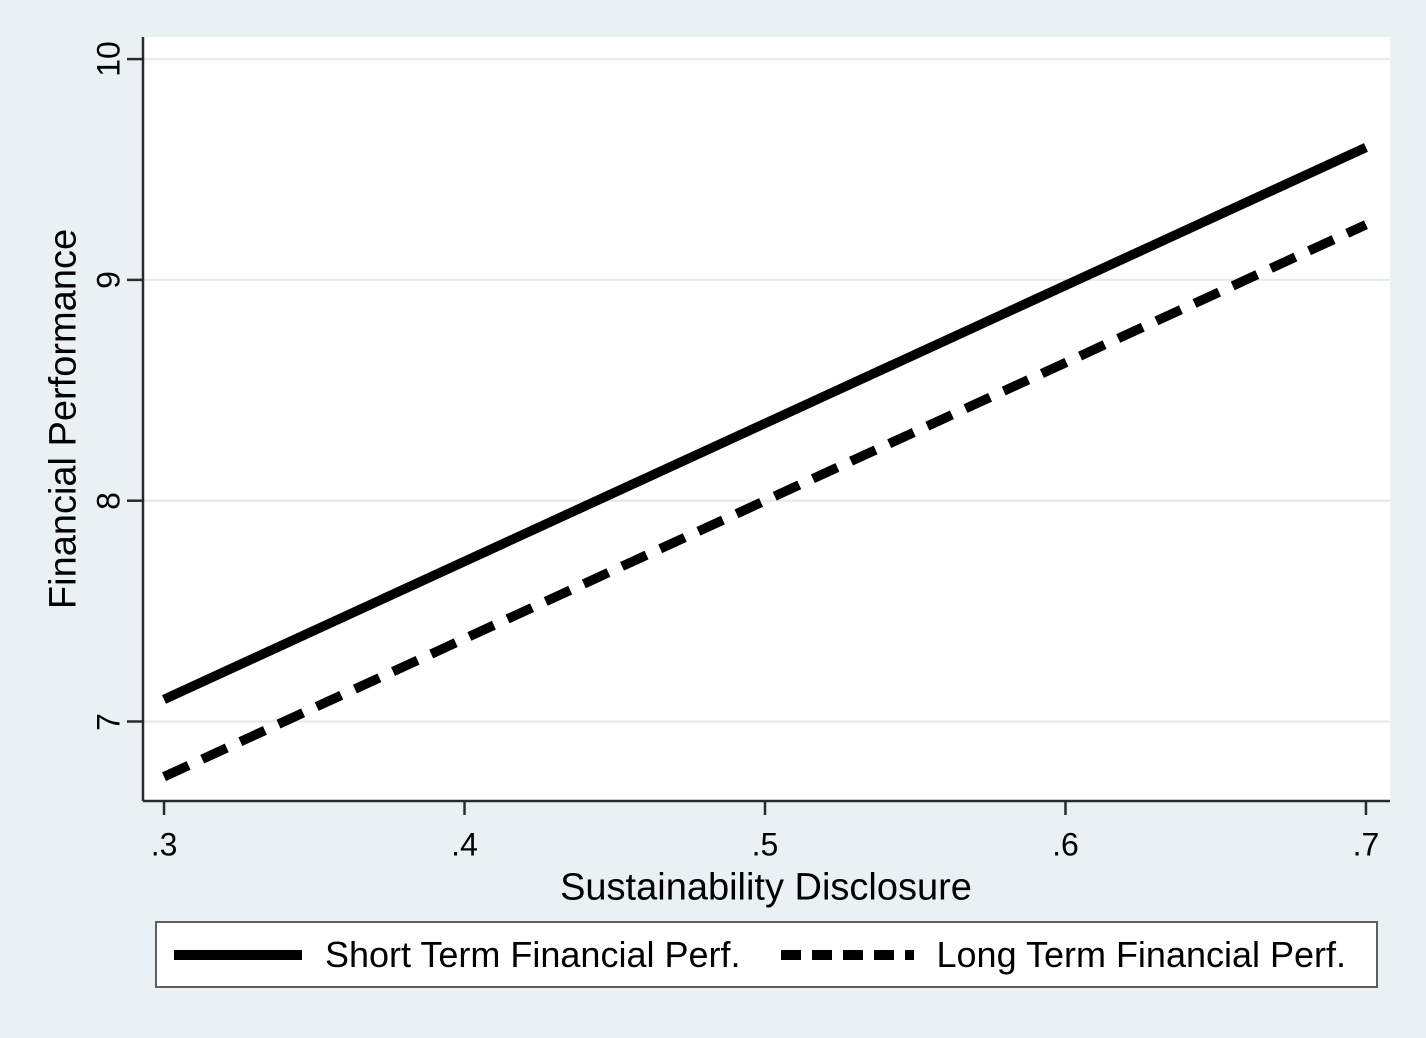 This screenshot has height=1038, width=1426. Describe the element at coordinates (108, 59) in the screenshot. I see `y-tick-label-10: 10` at that location.